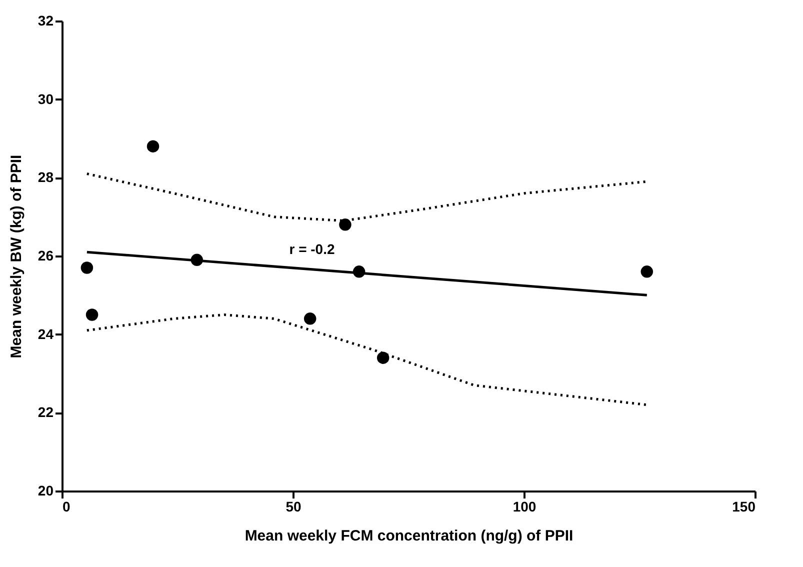  I want to click on x-tick-label: 150, so click(744, 506).